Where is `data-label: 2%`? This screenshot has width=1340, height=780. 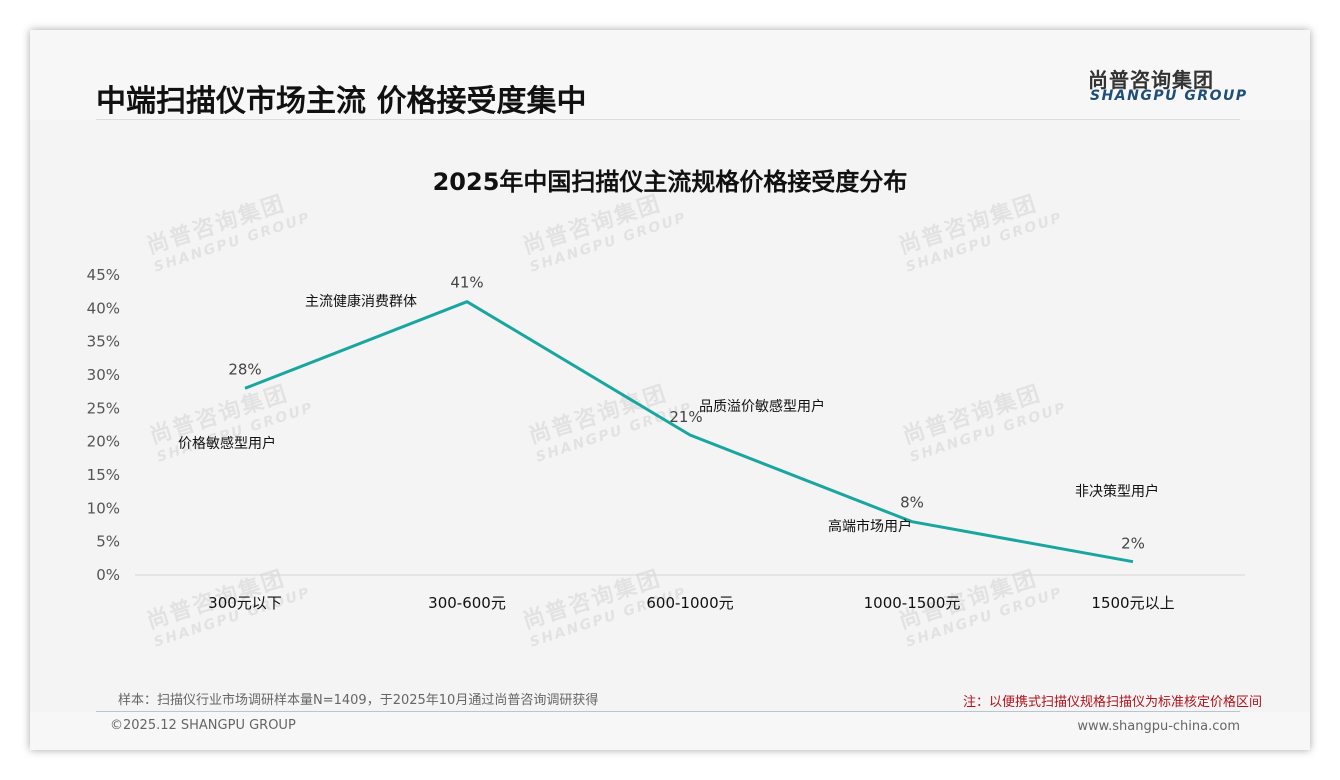
data-label: 2% is located at coordinates (1133, 544).